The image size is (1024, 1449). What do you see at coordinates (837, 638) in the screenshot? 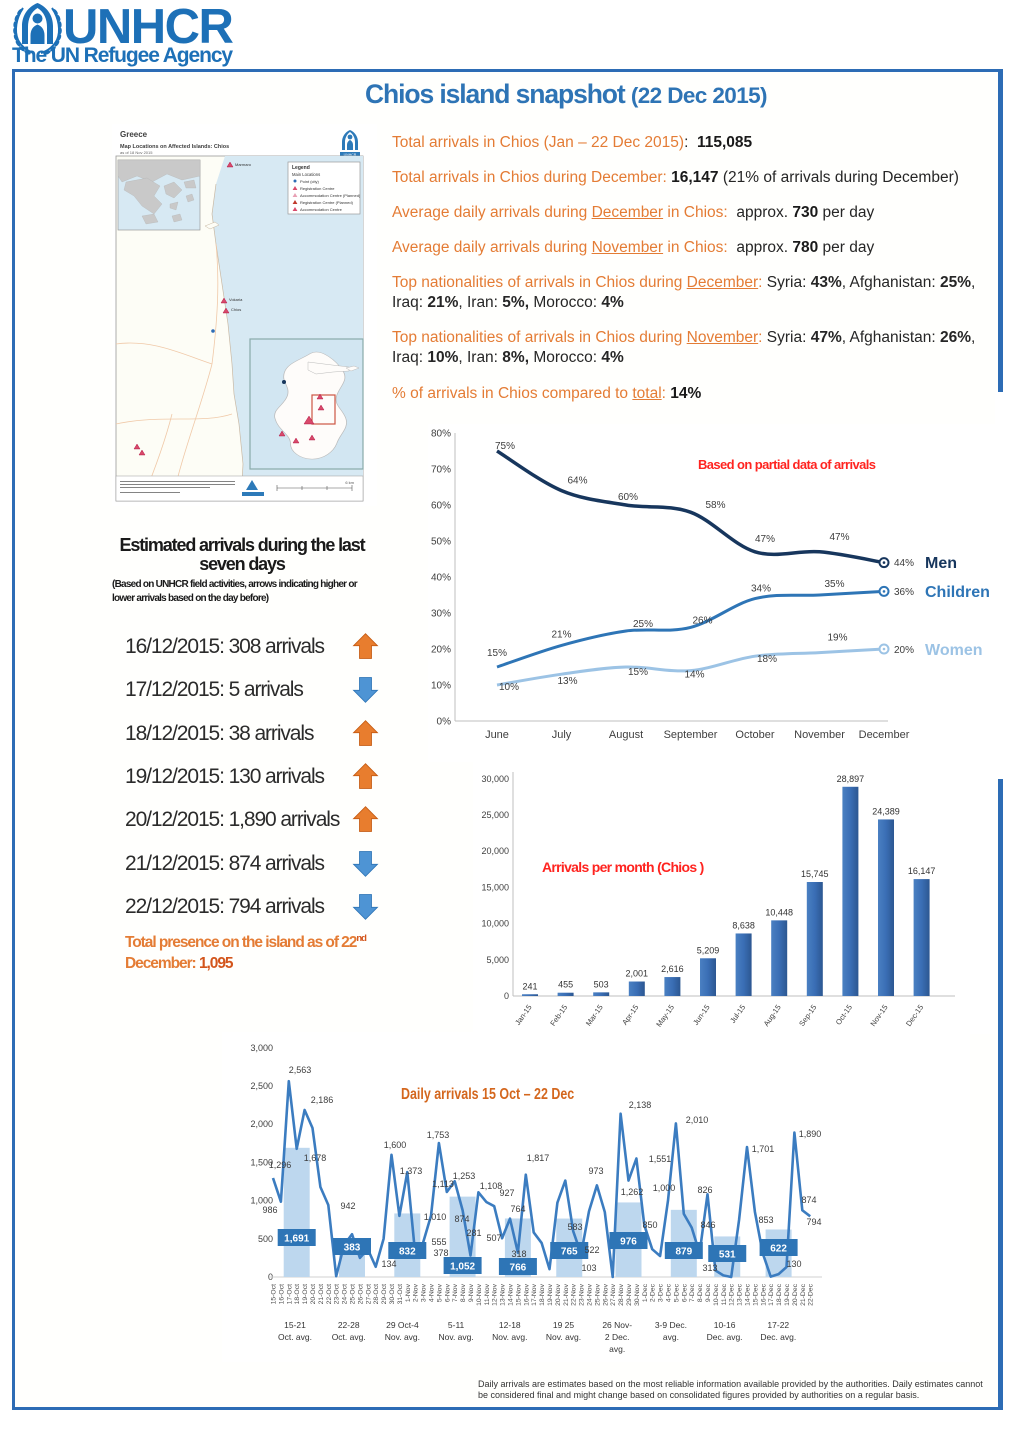
I see `svg-text: 19%` at bounding box center [837, 638].